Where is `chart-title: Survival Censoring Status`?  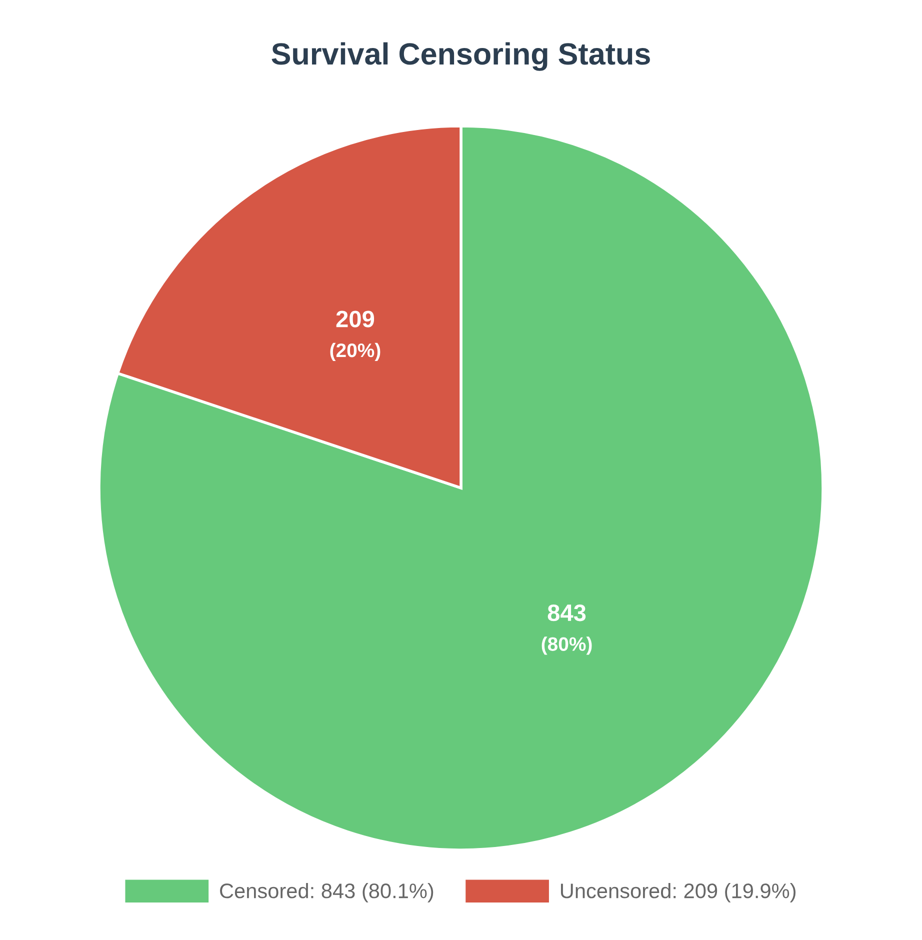 chart-title: Survival Censoring Status is located at coordinates (461, 56).